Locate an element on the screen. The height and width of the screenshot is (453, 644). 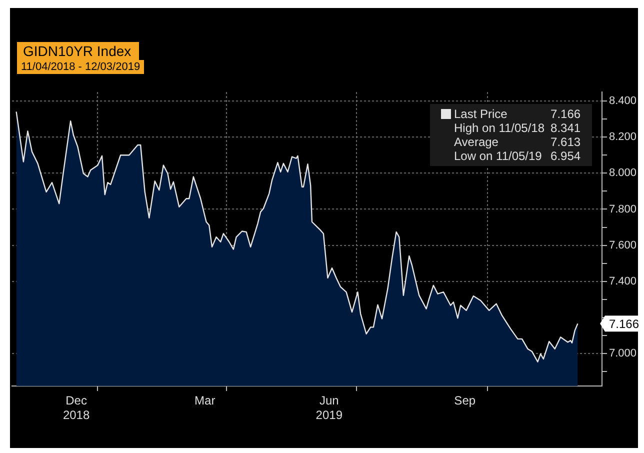
annotation: High on 11/05/18 8.341 is located at coordinates (517, 128).